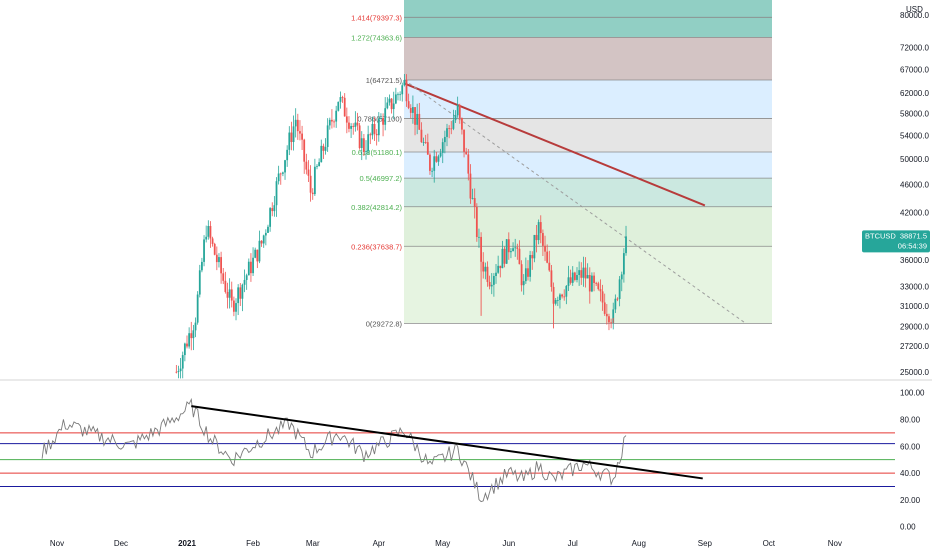 Image resolution: width=932 pixels, height=555 pixels. I want to click on price-trendline, so click(555, 144).